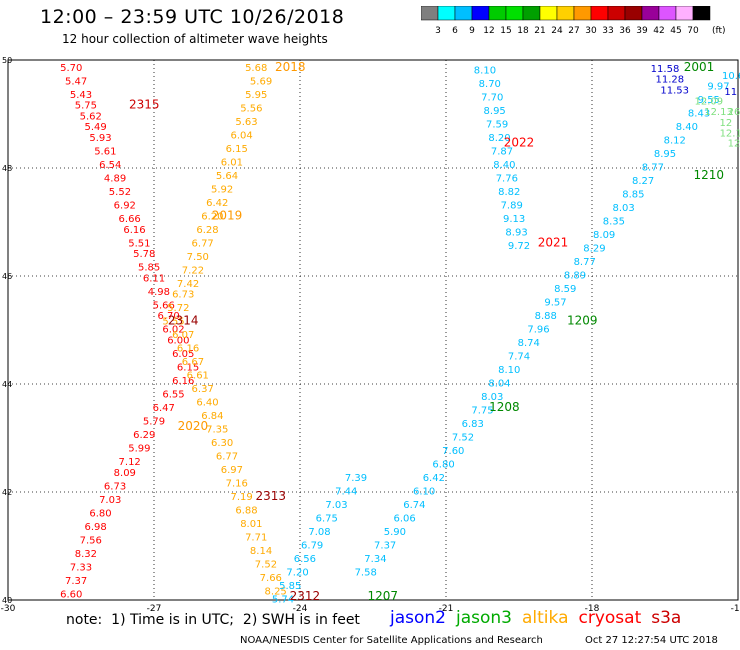 Image resolution: width=740 pixels, height=650 pixels. What do you see at coordinates (183, 335) in the screenshot?
I see `data-point-2019: 6.07` at bounding box center [183, 335].